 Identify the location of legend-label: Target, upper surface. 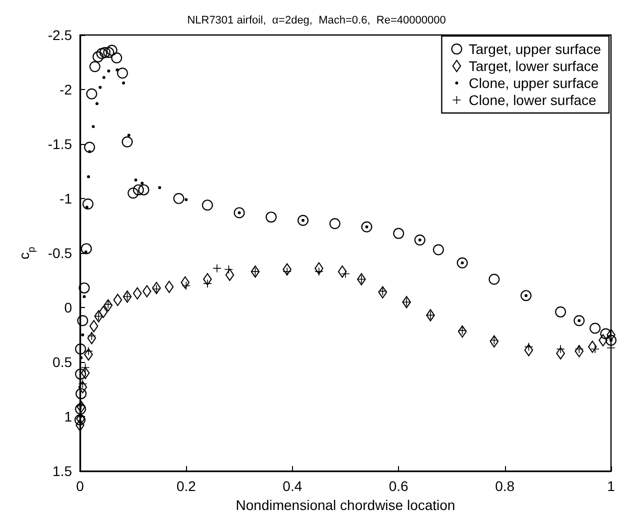
(535, 49).